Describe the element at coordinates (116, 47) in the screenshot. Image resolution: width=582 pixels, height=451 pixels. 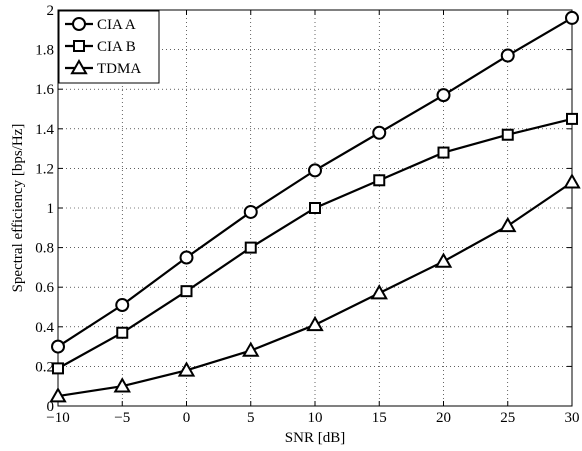
I see `legend-label: CIA B` at that location.